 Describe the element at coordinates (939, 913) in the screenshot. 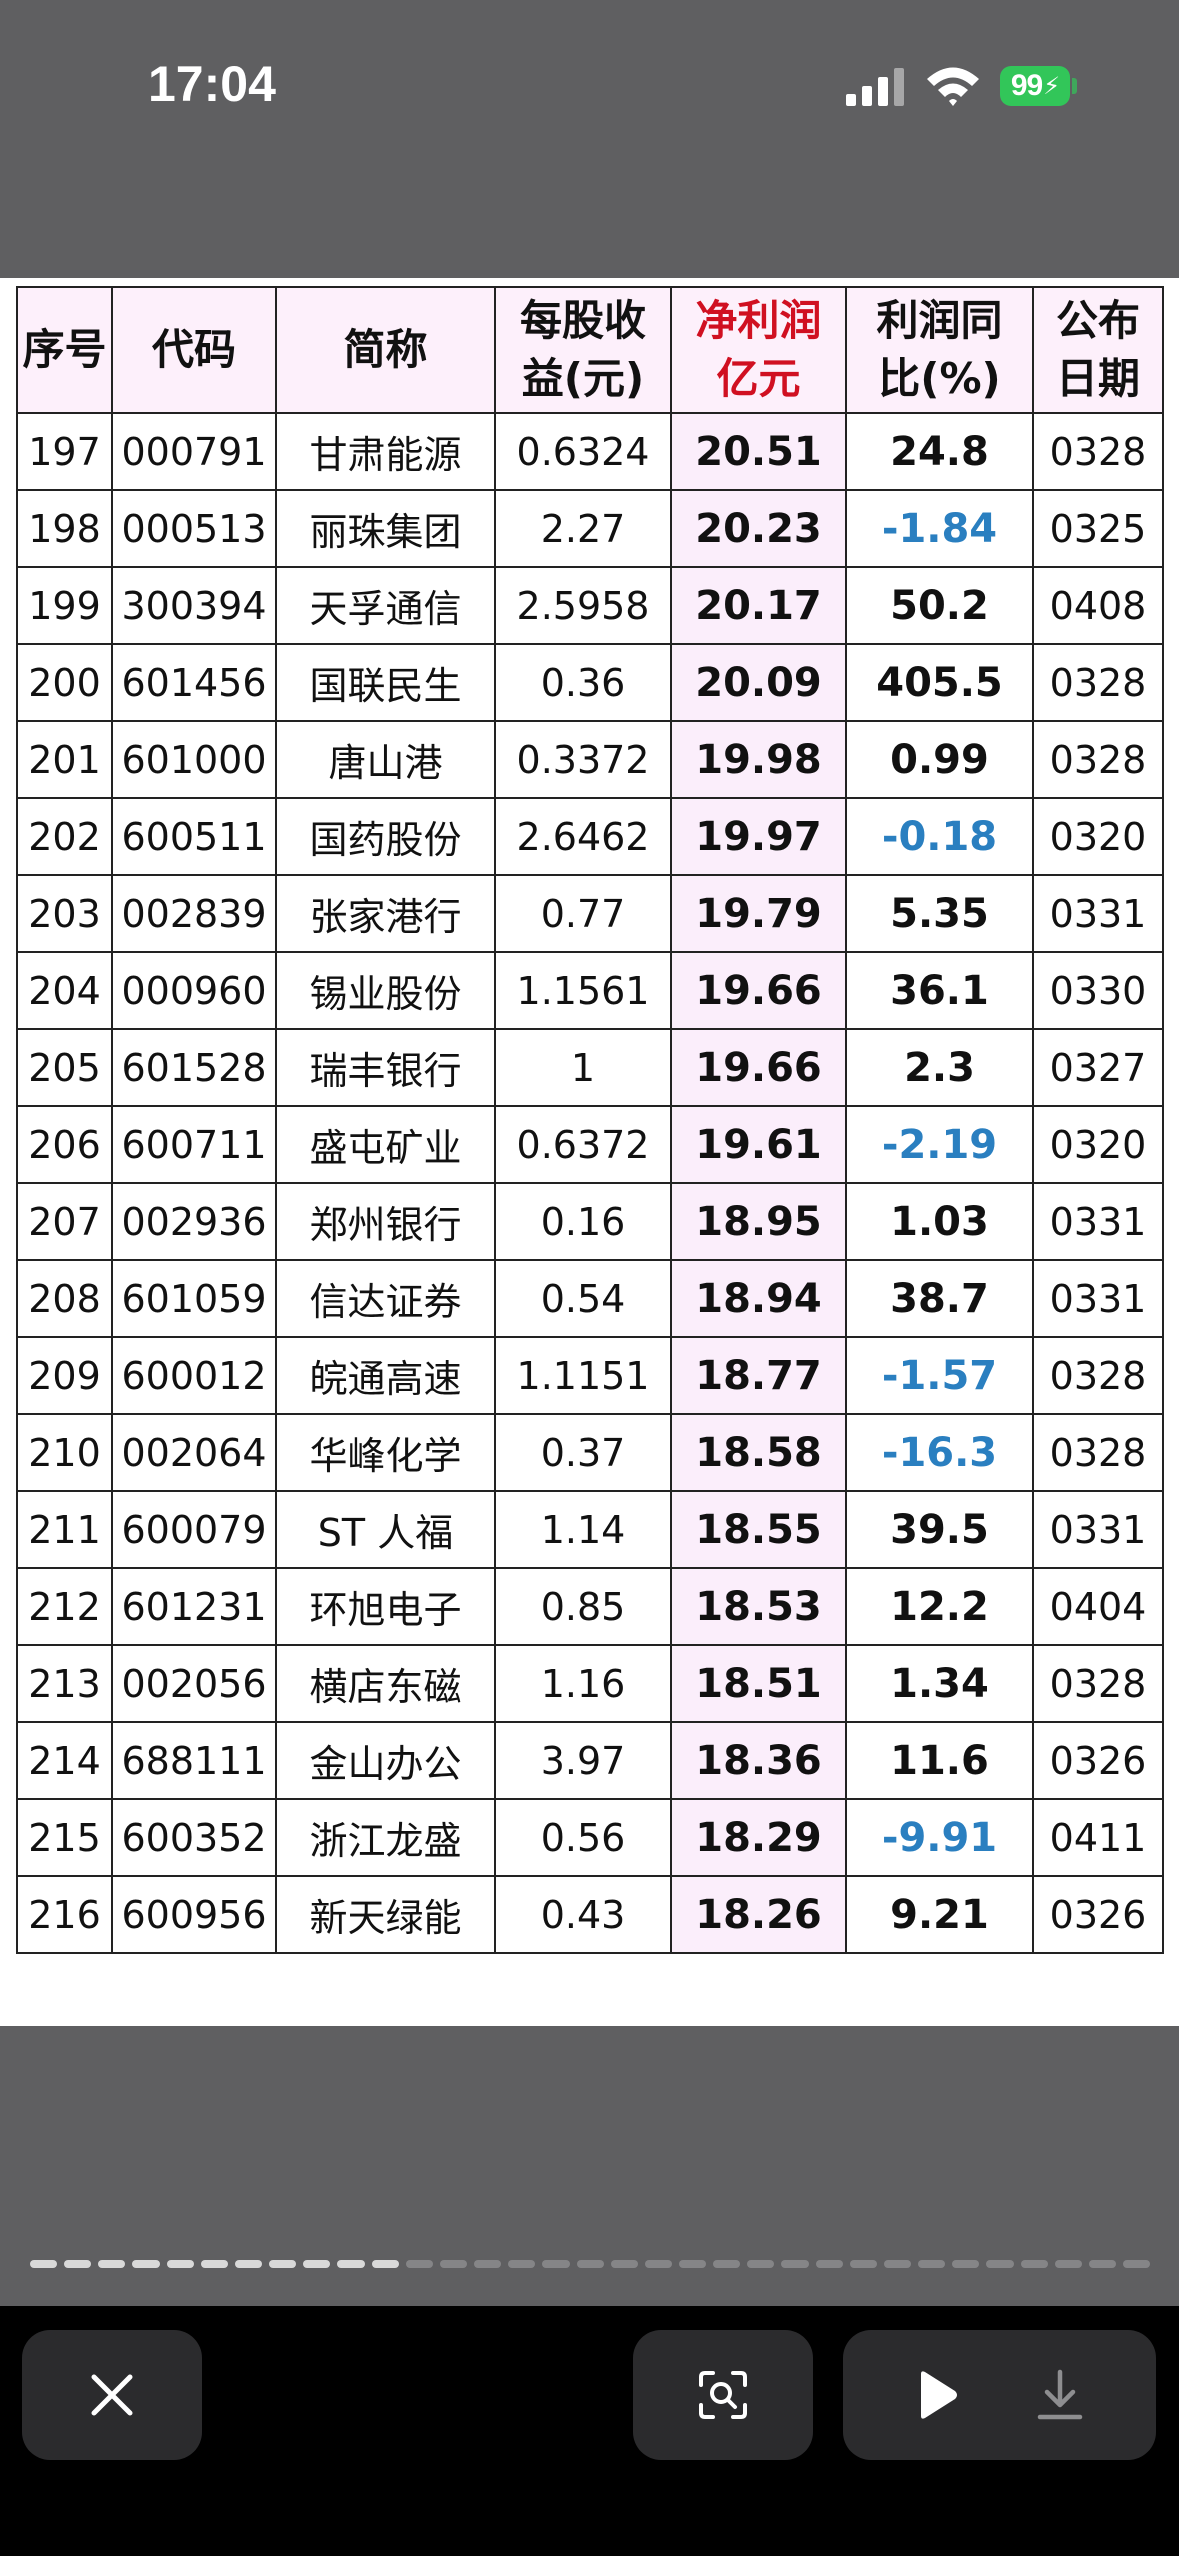

I see `cell-profit-yoy: 5.35` at that location.